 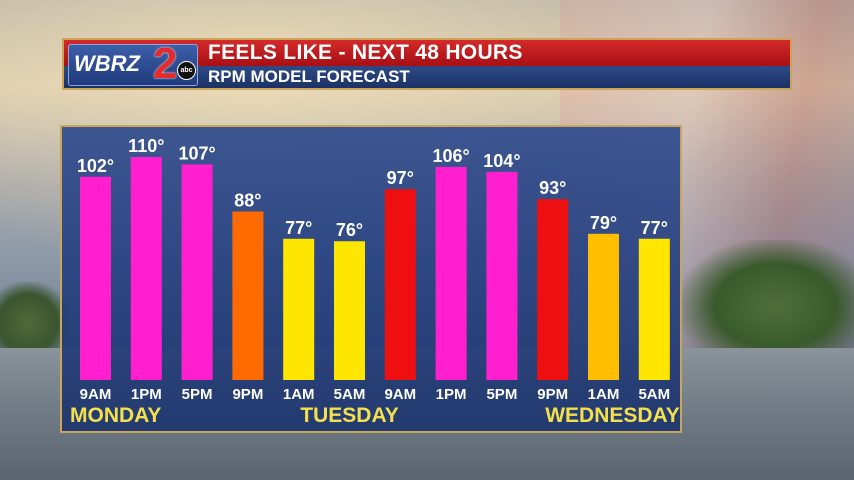 I want to click on value-label-6: 97°, so click(x=400, y=178).